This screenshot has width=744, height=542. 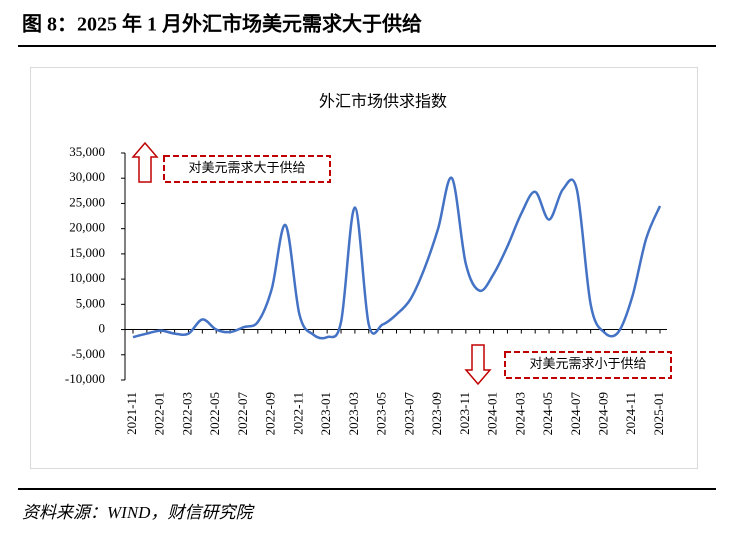 What do you see at coordinates (88, 353) in the screenshot?
I see `y-tick-label: -5,000` at bounding box center [88, 353].